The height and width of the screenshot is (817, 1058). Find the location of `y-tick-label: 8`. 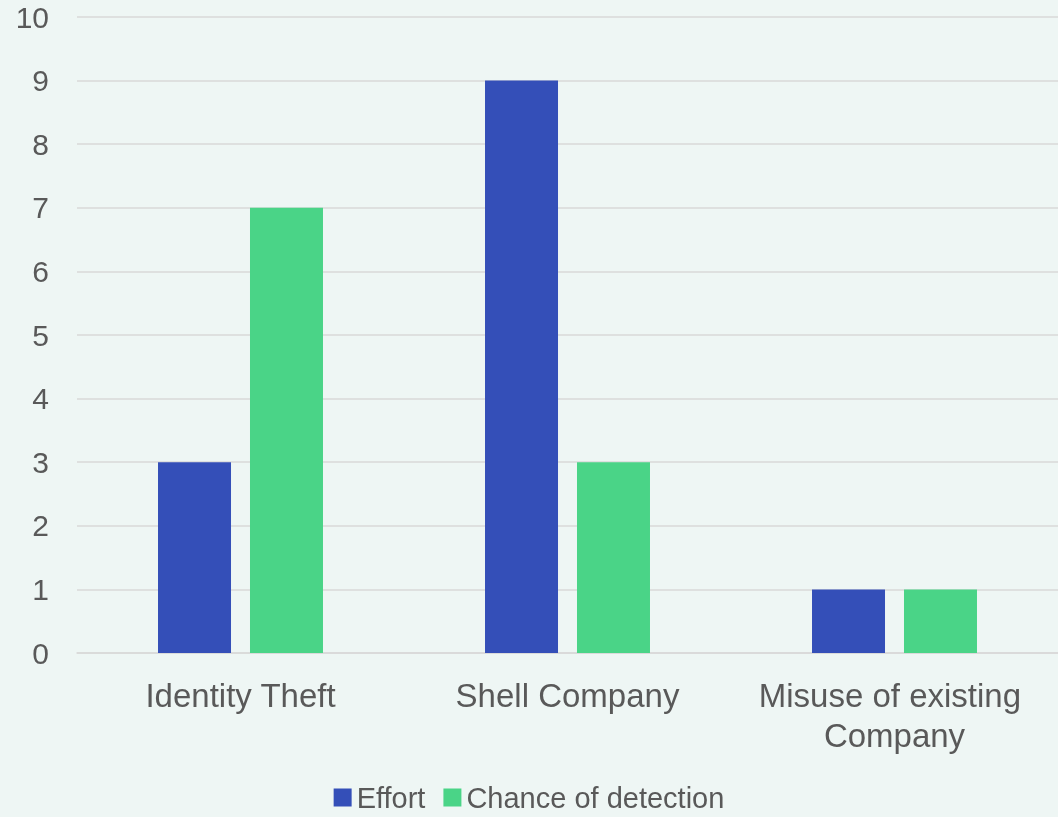

y-tick-label: 8 is located at coordinates (40, 144).